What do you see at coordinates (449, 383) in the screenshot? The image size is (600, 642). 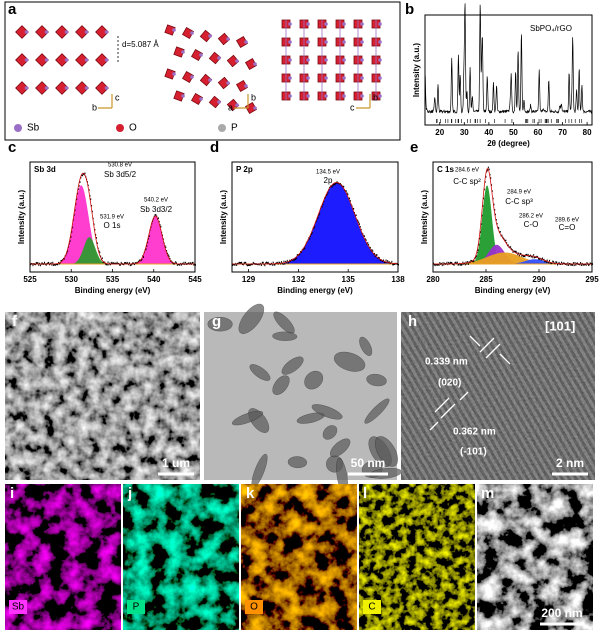 I see `plane-index: (020)` at bounding box center [449, 383].